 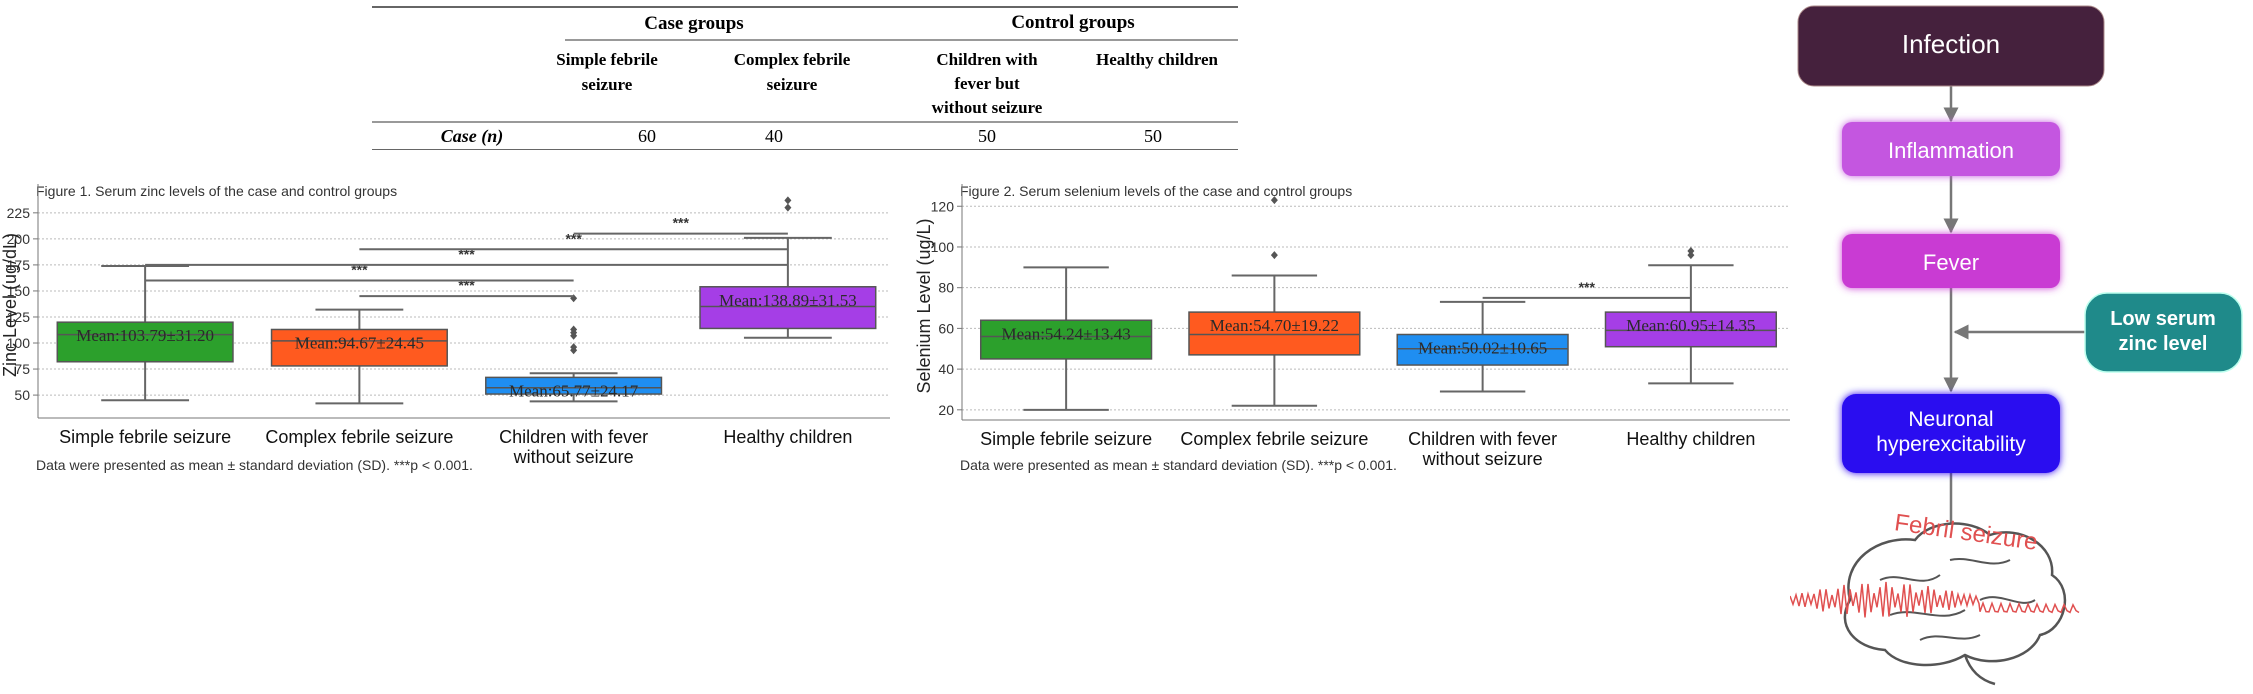 What do you see at coordinates (19, 317) in the screenshot?
I see `y-tick-label: 125` at bounding box center [19, 317].